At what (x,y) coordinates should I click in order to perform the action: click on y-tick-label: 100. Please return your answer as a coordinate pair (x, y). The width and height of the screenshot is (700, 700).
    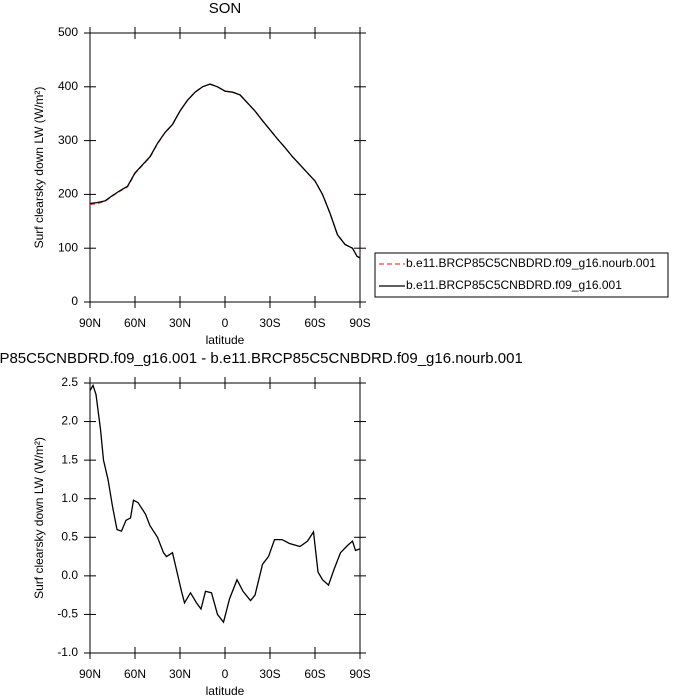
    Looking at the image, I should click on (68, 247).